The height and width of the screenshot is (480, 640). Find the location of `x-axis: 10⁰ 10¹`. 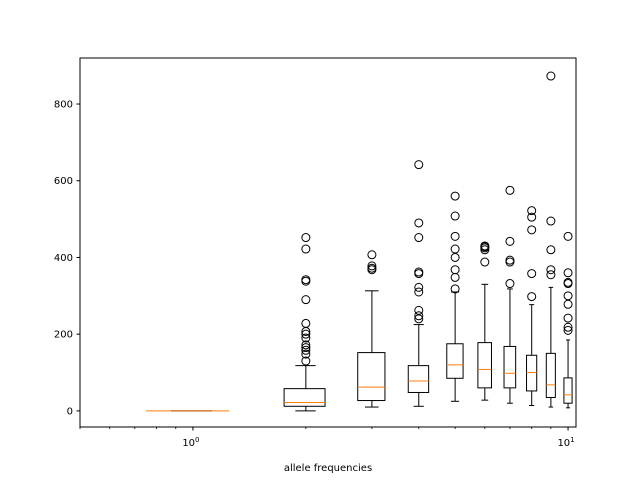

x-axis: 10⁰ 10¹ is located at coordinates (327, 438).